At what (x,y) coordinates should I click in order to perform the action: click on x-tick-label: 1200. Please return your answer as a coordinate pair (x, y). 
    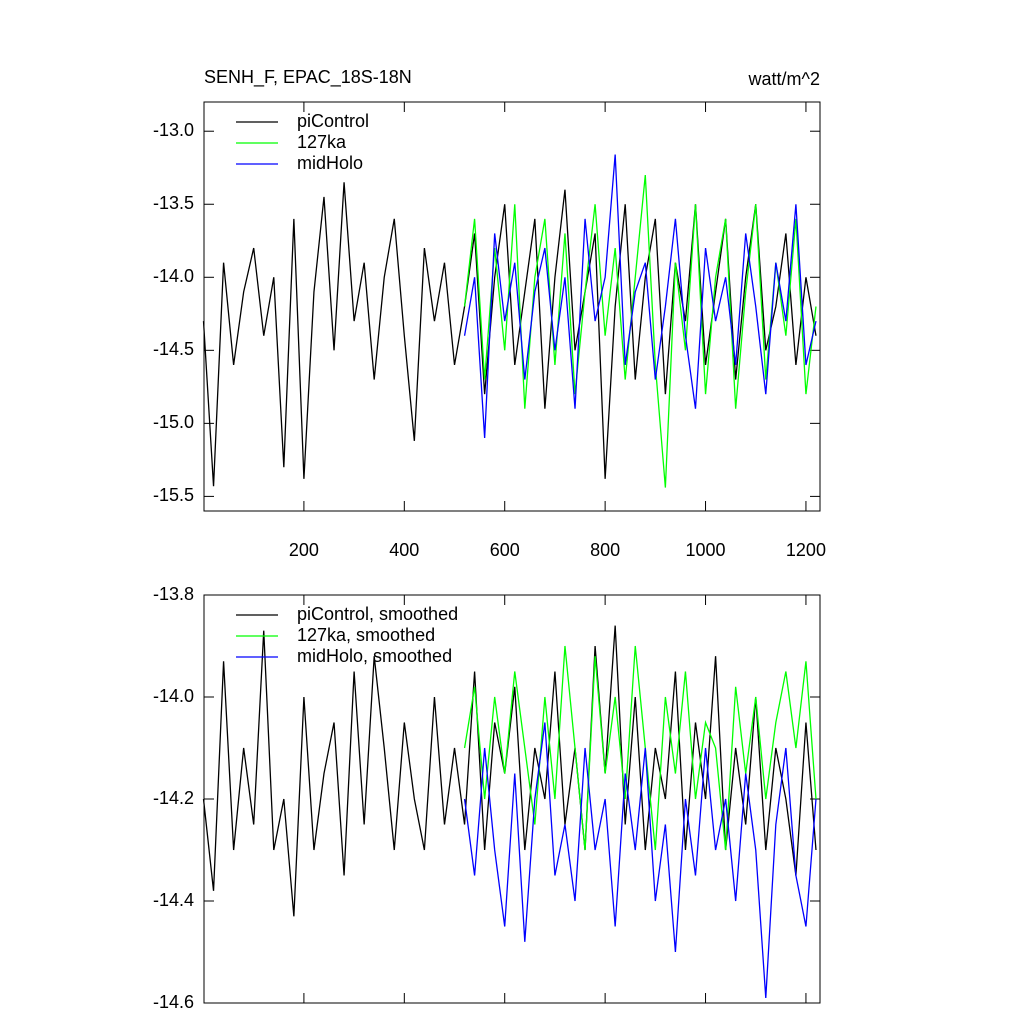
    Looking at the image, I should click on (806, 550).